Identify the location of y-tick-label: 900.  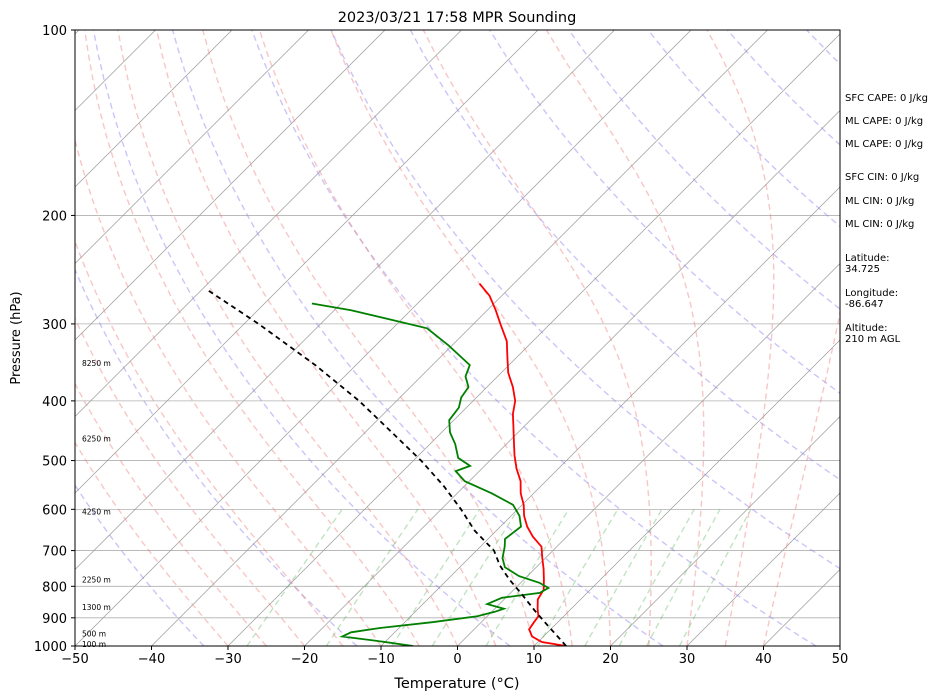
(54, 619).